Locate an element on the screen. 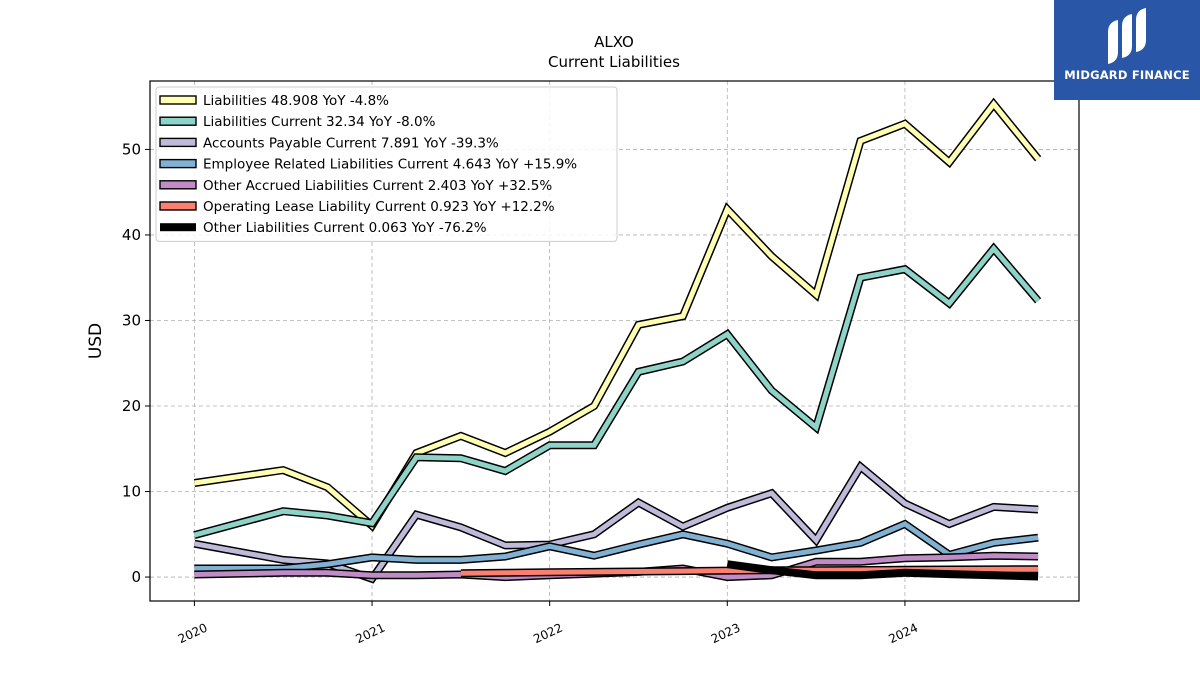 This screenshot has height=675, width=1200. x-tick-label: 2021 is located at coordinates (371, 634).